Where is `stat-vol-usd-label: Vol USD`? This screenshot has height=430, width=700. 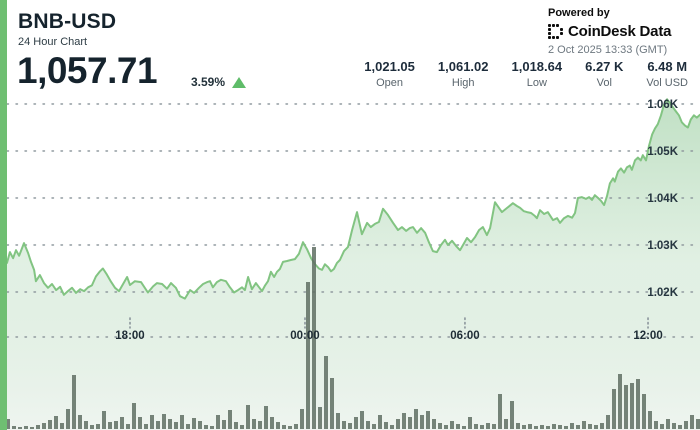 stat-vol-usd-label: Vol USD is located at coordinates (667, 83).